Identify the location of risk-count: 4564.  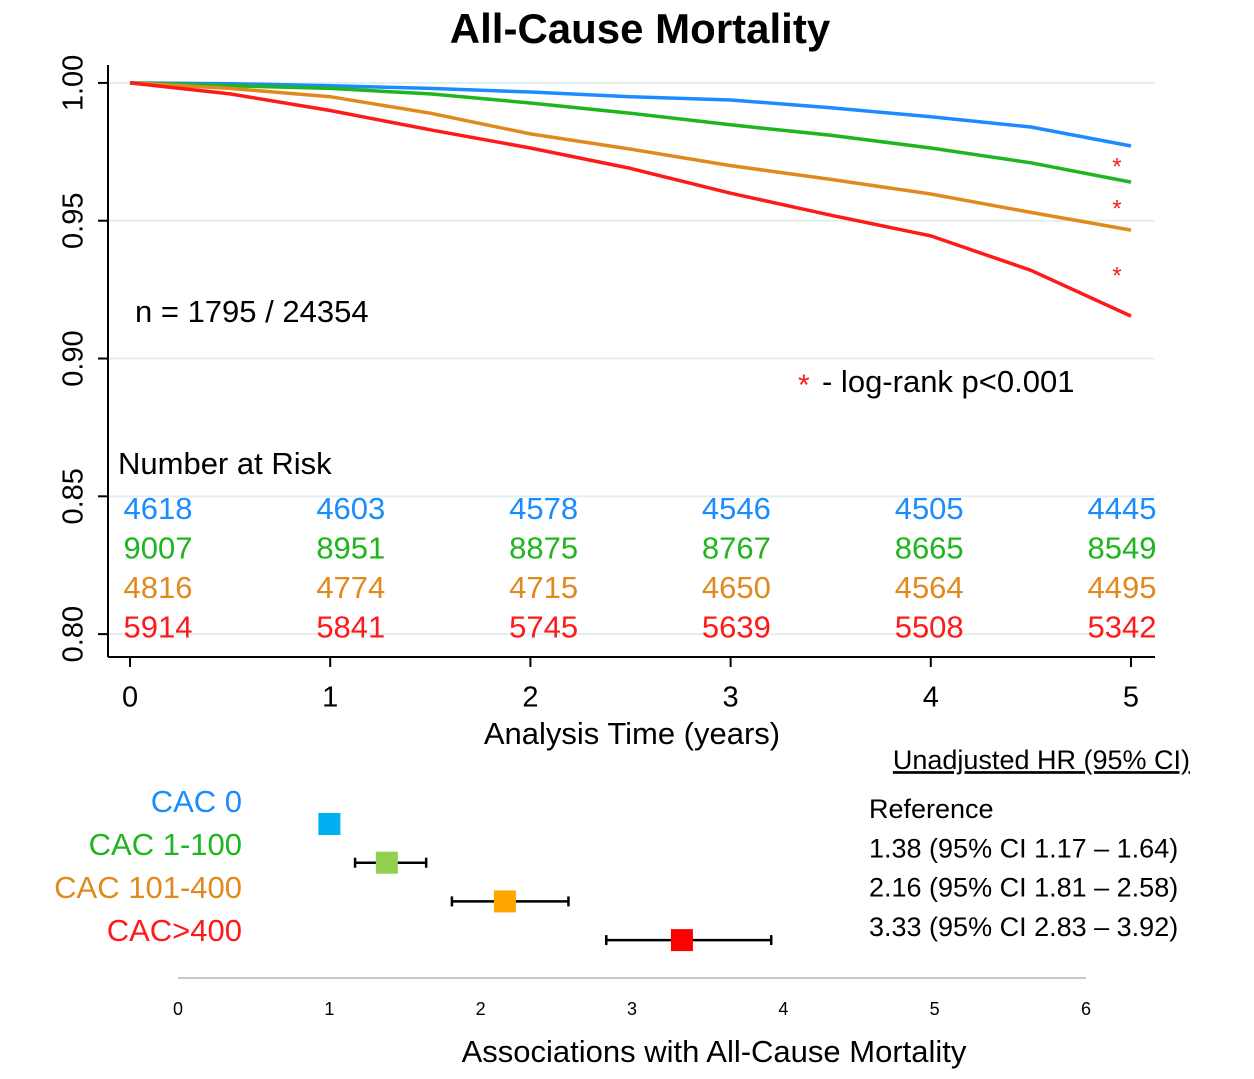
(929, 587).